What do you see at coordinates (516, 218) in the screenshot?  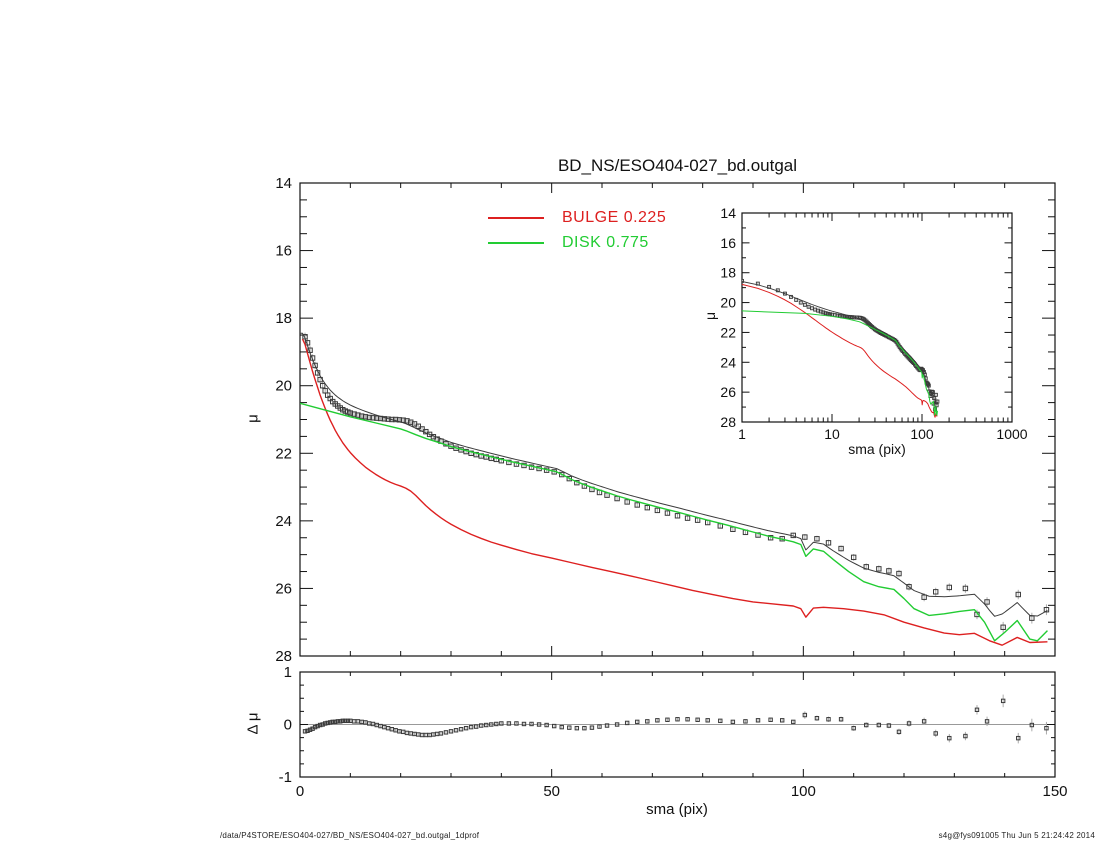 I see `bulge-line-swatch` at bounding box center [516, 218].